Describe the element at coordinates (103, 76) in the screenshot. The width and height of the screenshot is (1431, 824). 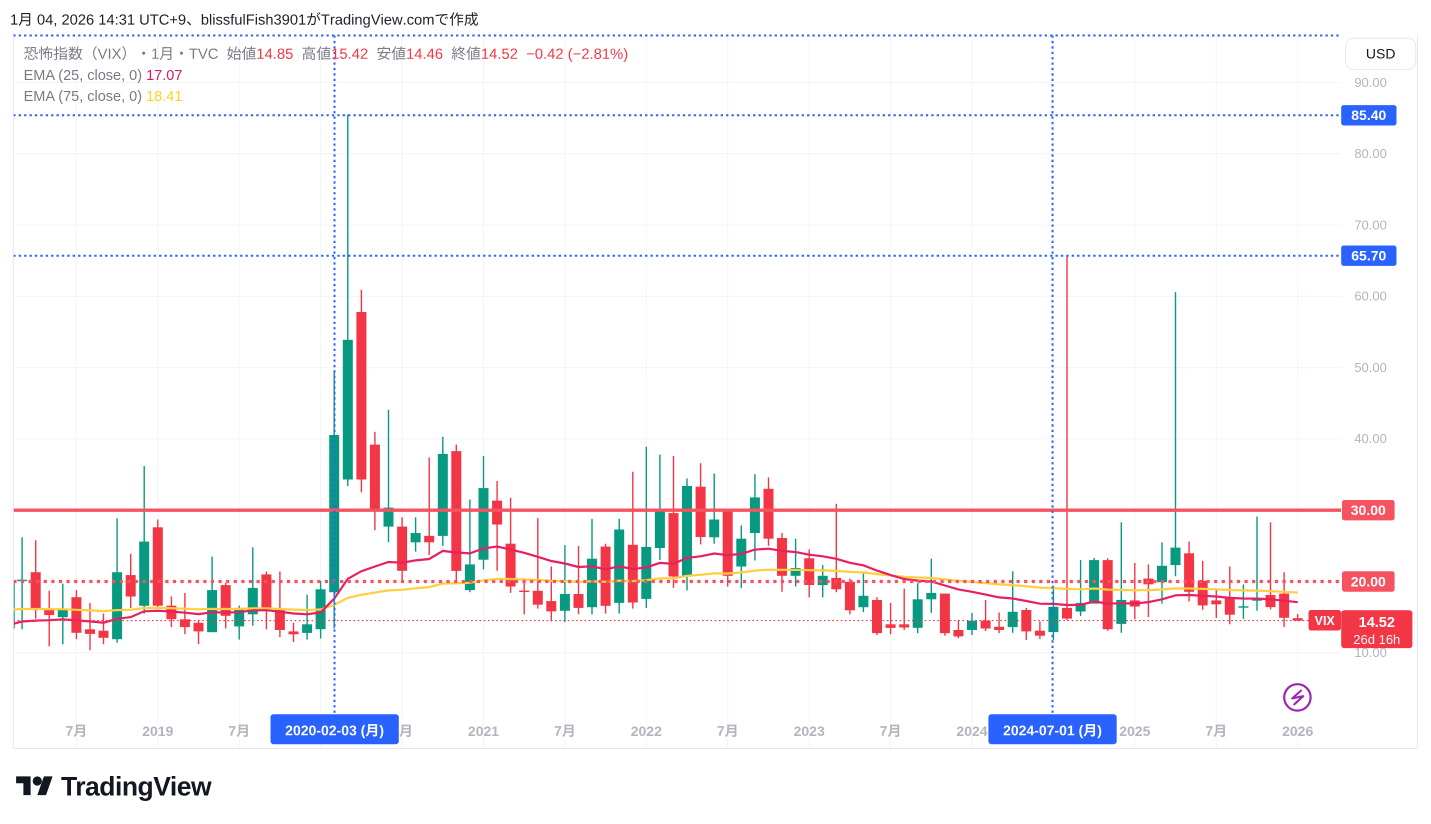
I see `svg-text: EMA (25, close, 0) 17.07` at that location.